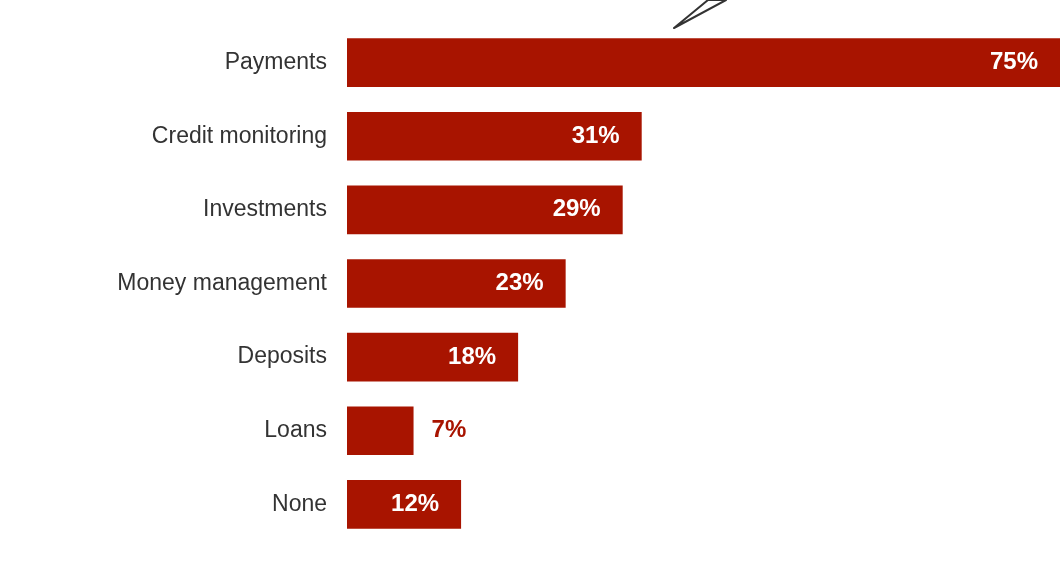 The image size is (1064, 567). I want to click on data-label: 75%, so click(1013, 61).